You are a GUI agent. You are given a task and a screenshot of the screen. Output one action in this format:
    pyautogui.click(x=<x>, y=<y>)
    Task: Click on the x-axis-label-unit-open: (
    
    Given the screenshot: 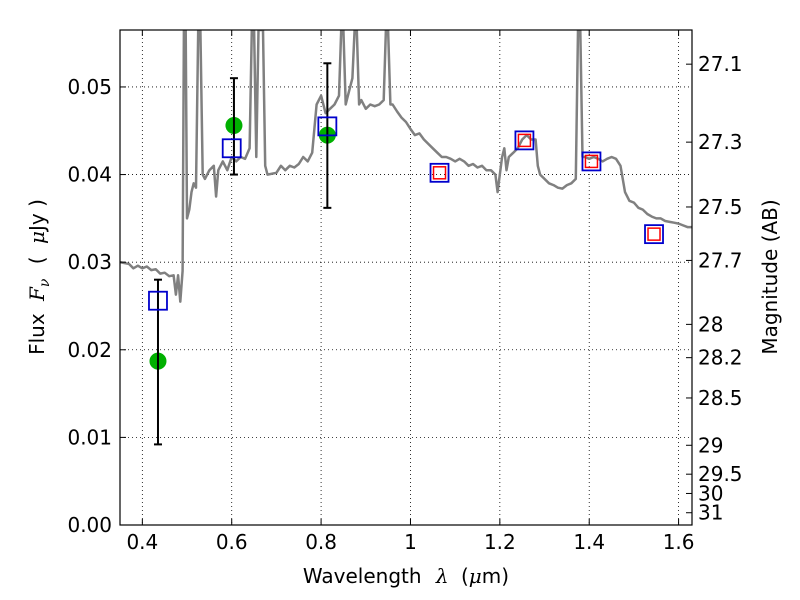 What is the action you would take?
    pyautogui.click(x=465, y=576)
    